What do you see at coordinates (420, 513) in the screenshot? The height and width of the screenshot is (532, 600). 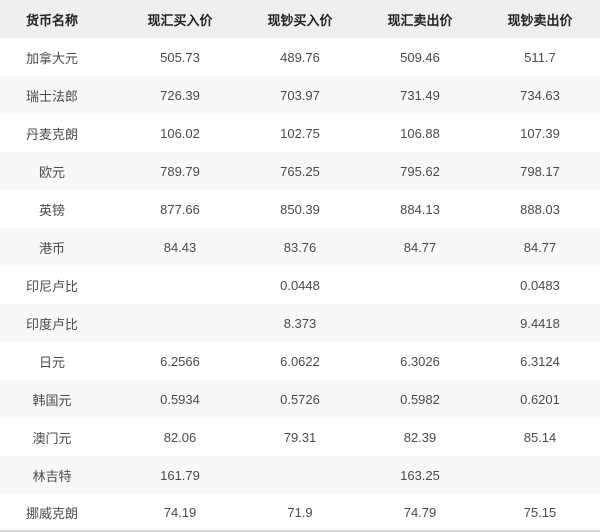 I see `rate-value-cell: 74.79` at bounding box center [420, 513].